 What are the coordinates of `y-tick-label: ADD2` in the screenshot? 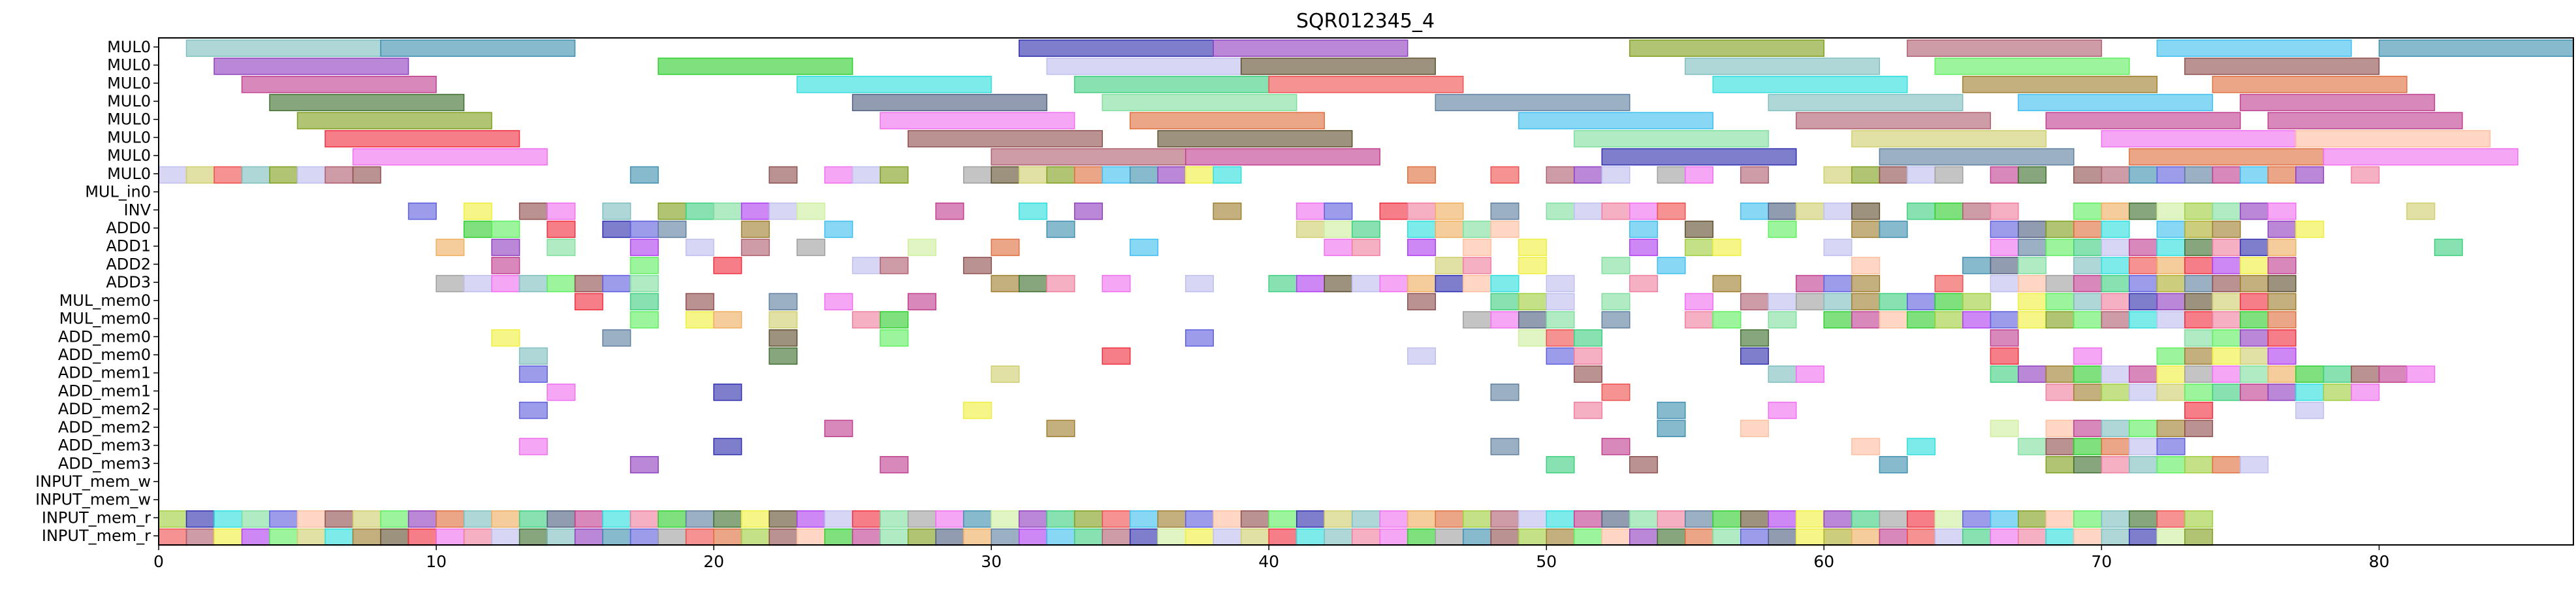 It's located at (128, 264).